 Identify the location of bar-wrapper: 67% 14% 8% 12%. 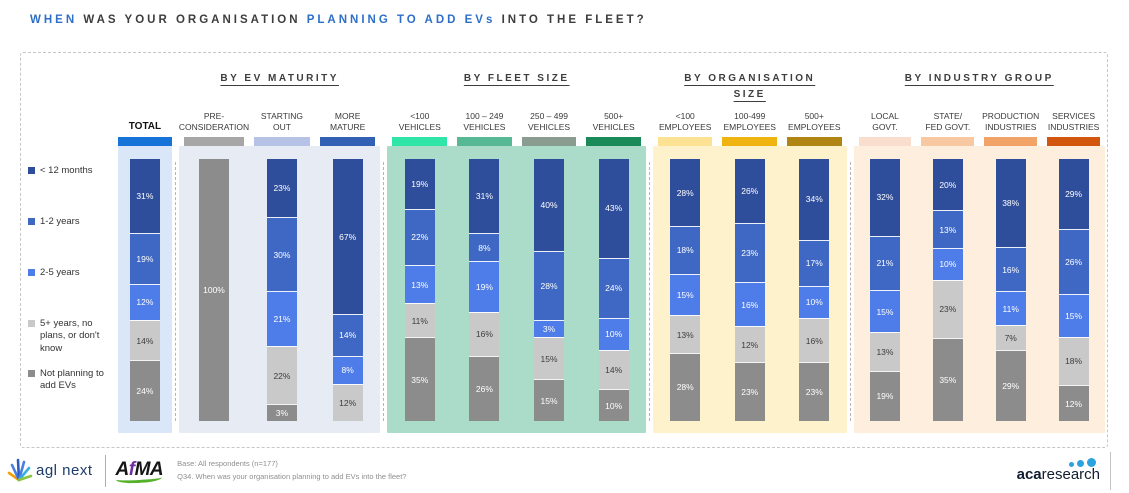
(348, 290).